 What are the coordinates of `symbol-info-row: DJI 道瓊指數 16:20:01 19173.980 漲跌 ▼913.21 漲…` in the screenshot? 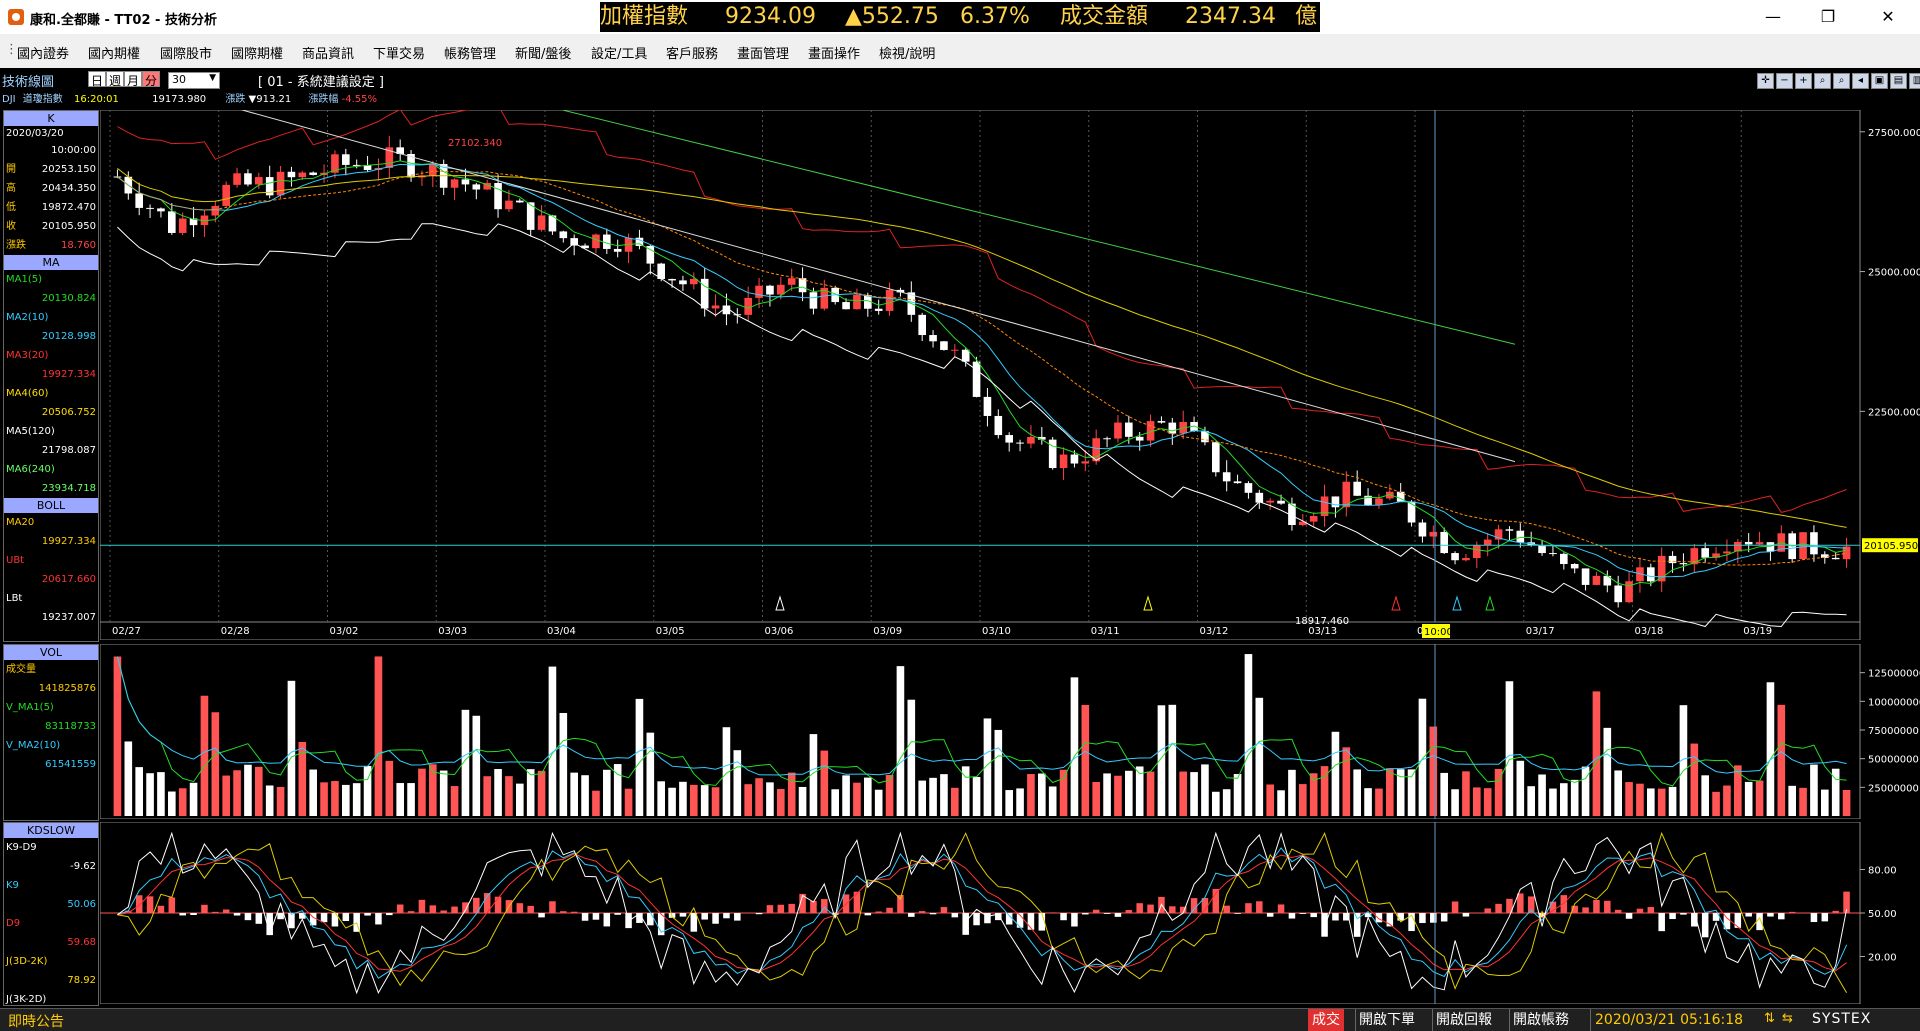 It's located at (189, 97).